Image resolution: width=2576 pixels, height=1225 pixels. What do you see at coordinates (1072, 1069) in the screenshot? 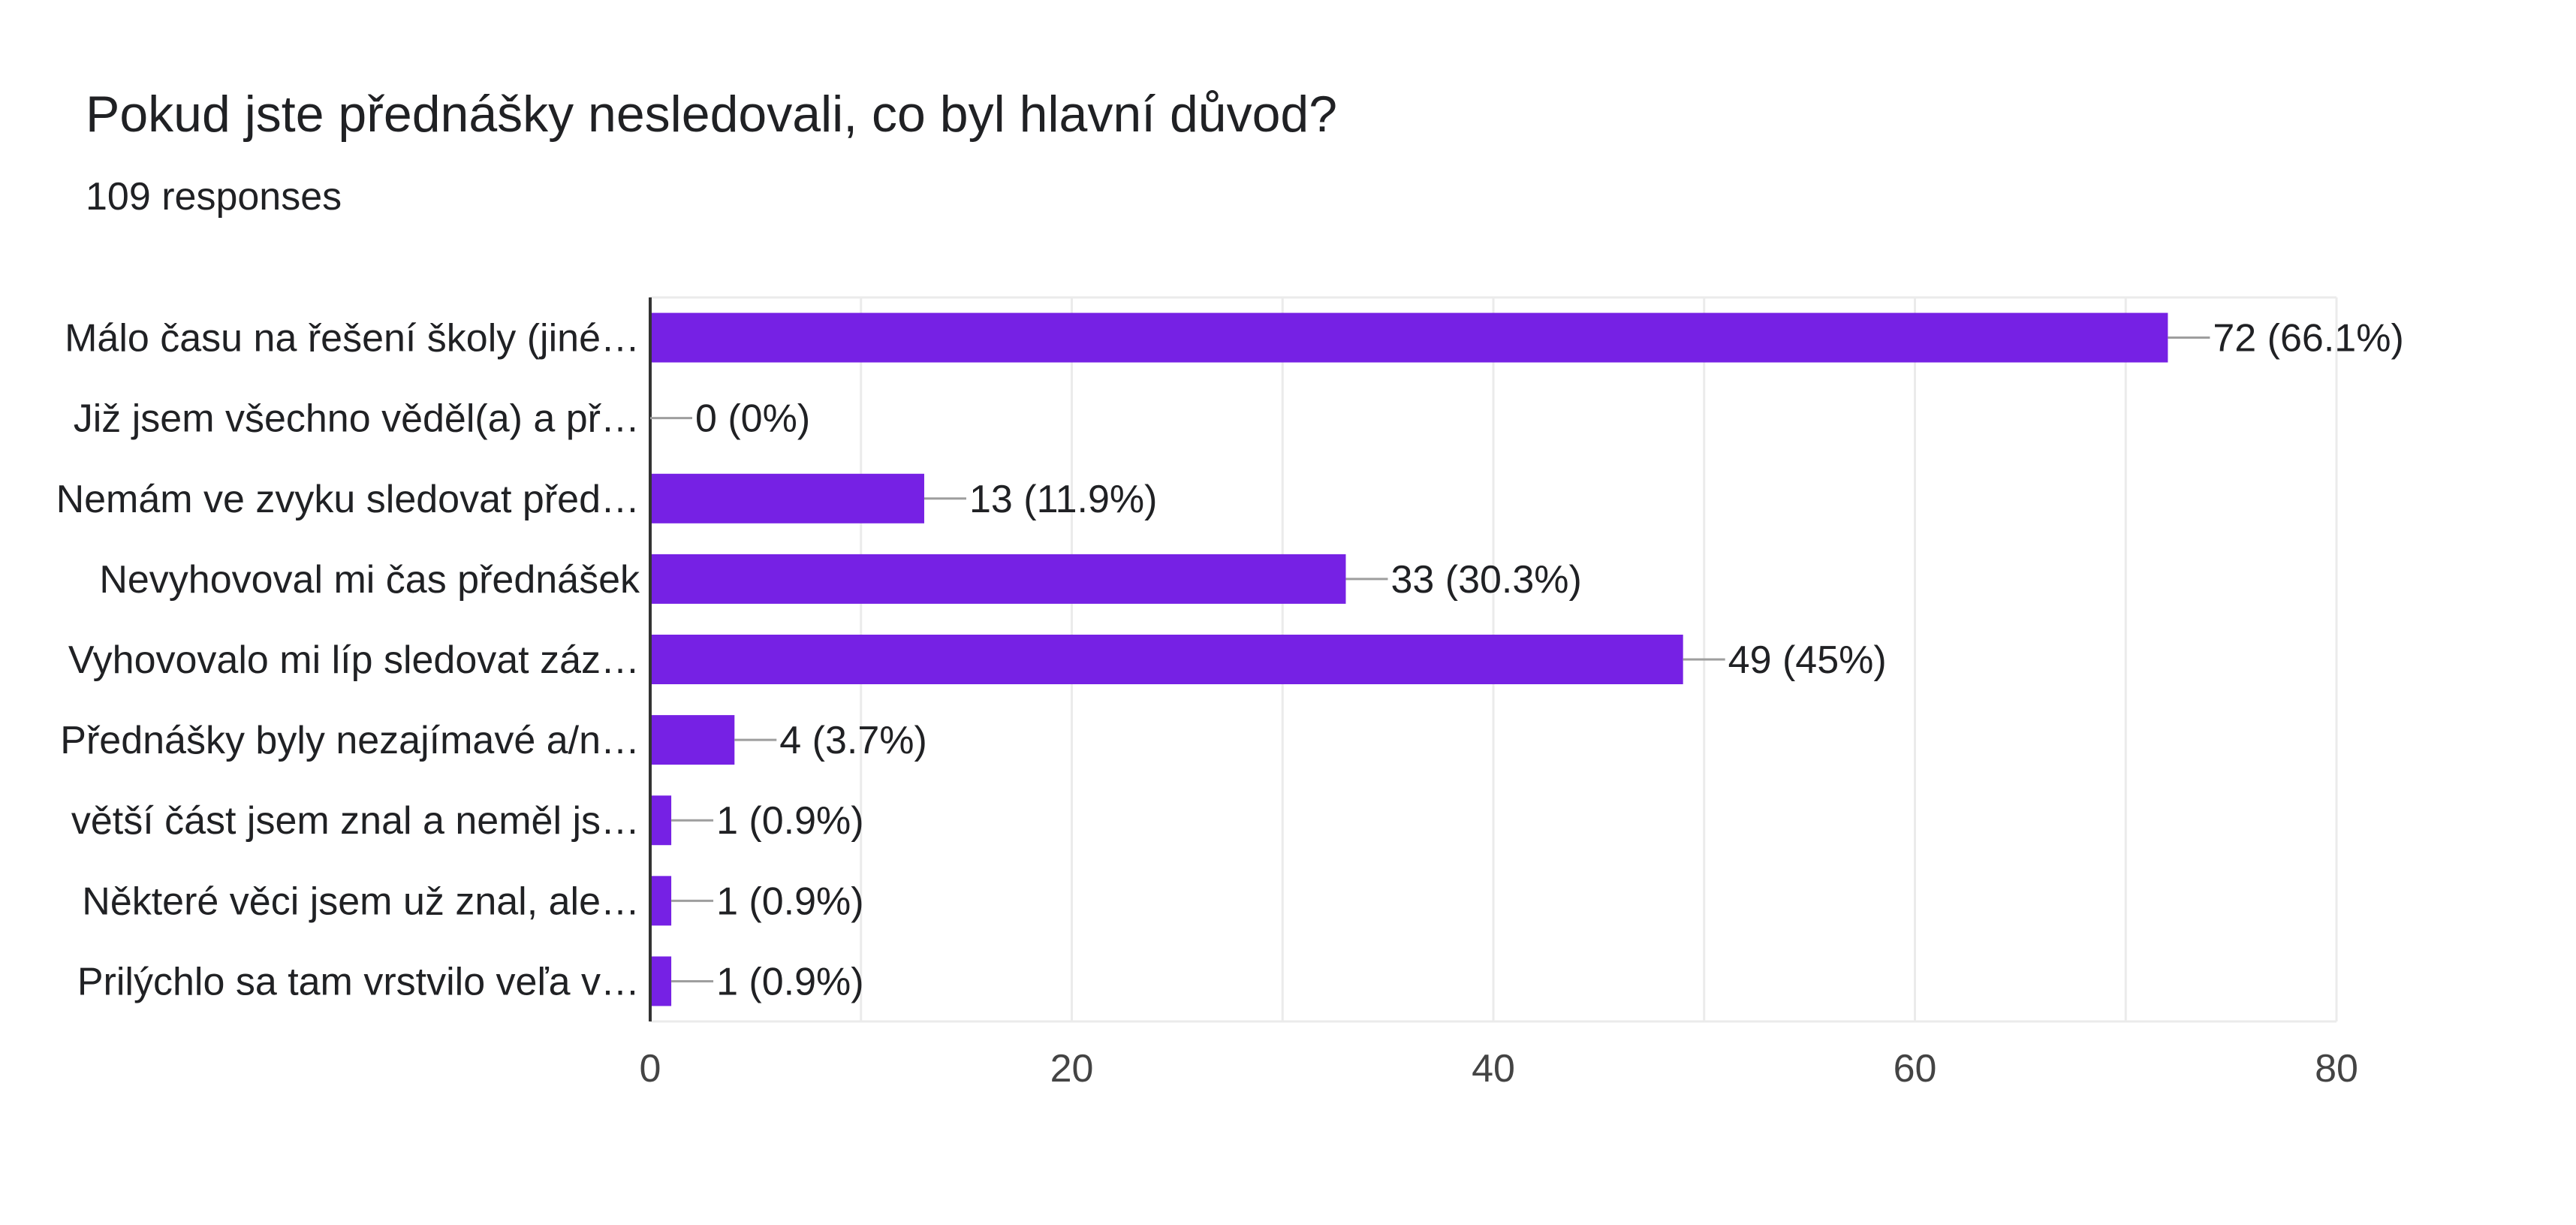
I see `x-tick-label: 20` at bounding box center [1072, 1069].